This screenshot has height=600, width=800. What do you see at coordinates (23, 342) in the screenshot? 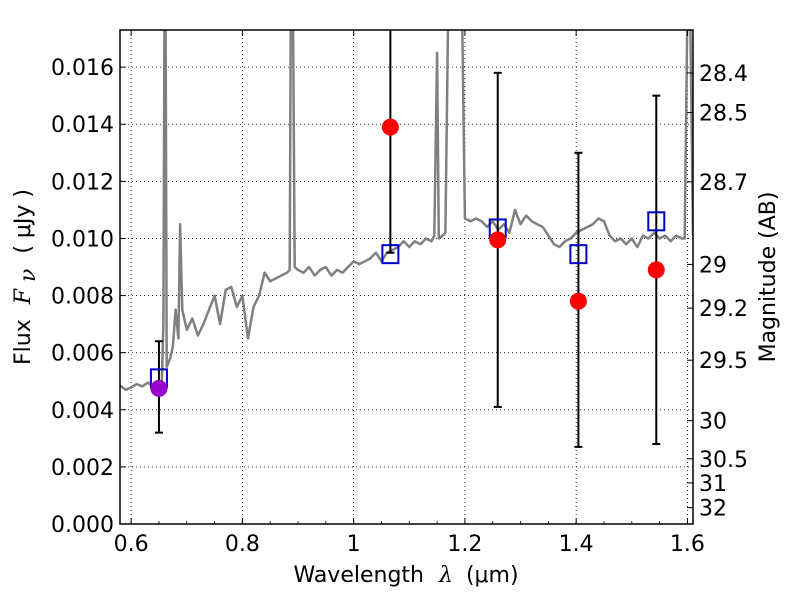
I see `y-axis-label-prefix: Flux` at bounding box center [23, 342].